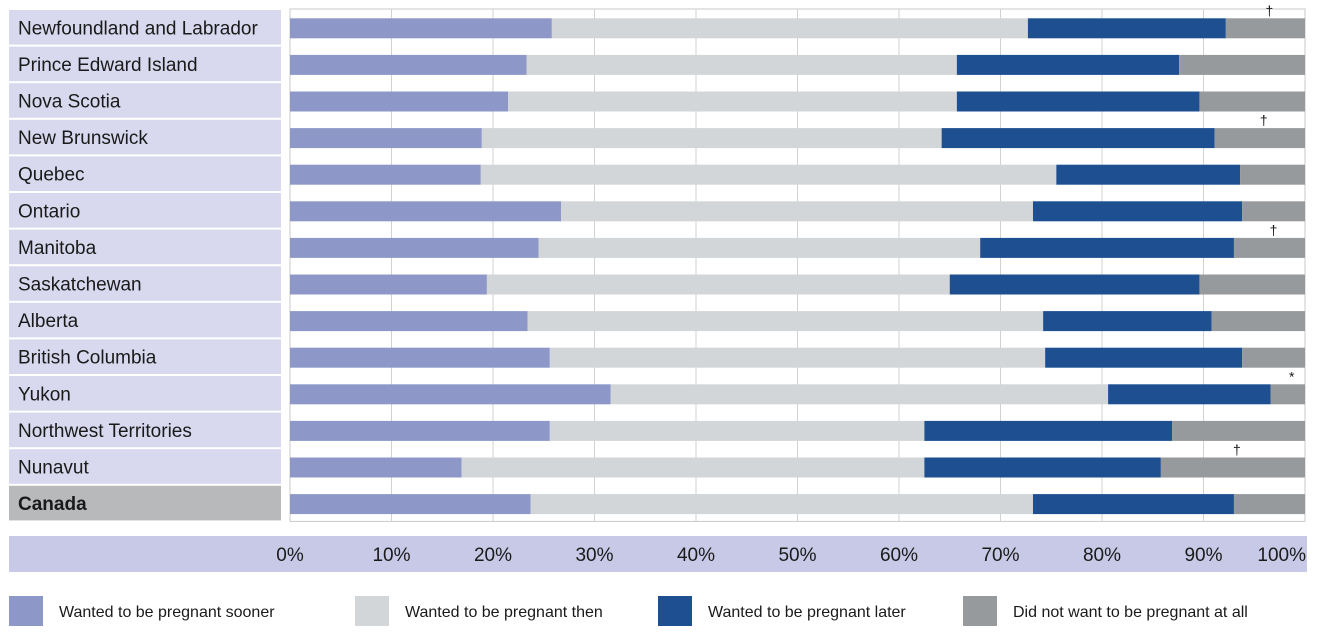 The width and height of the screenshot is (1318, 640). What do you see at coordinates (57, 248) in the screenshot?
I see `category-label-manitoba: Manitoba` at bounding box center [57, 248].